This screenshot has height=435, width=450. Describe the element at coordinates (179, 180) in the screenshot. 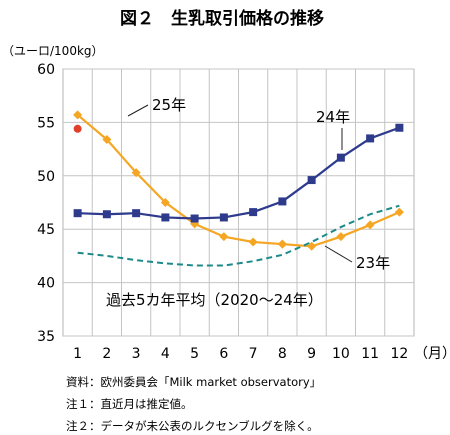

I see `series-0-line` at that location.